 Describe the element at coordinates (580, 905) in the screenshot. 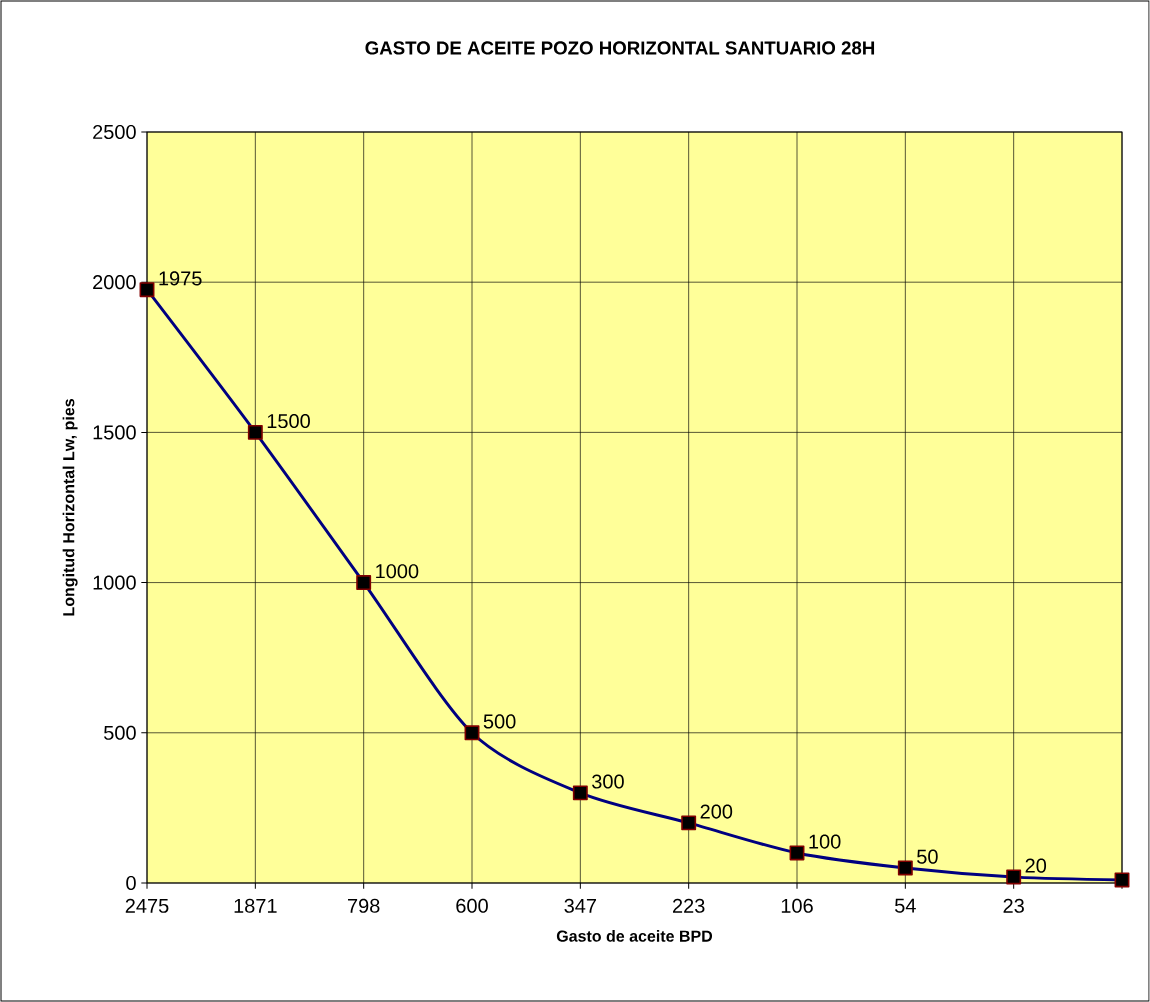

I see `x-tick-label: 347` at that location.